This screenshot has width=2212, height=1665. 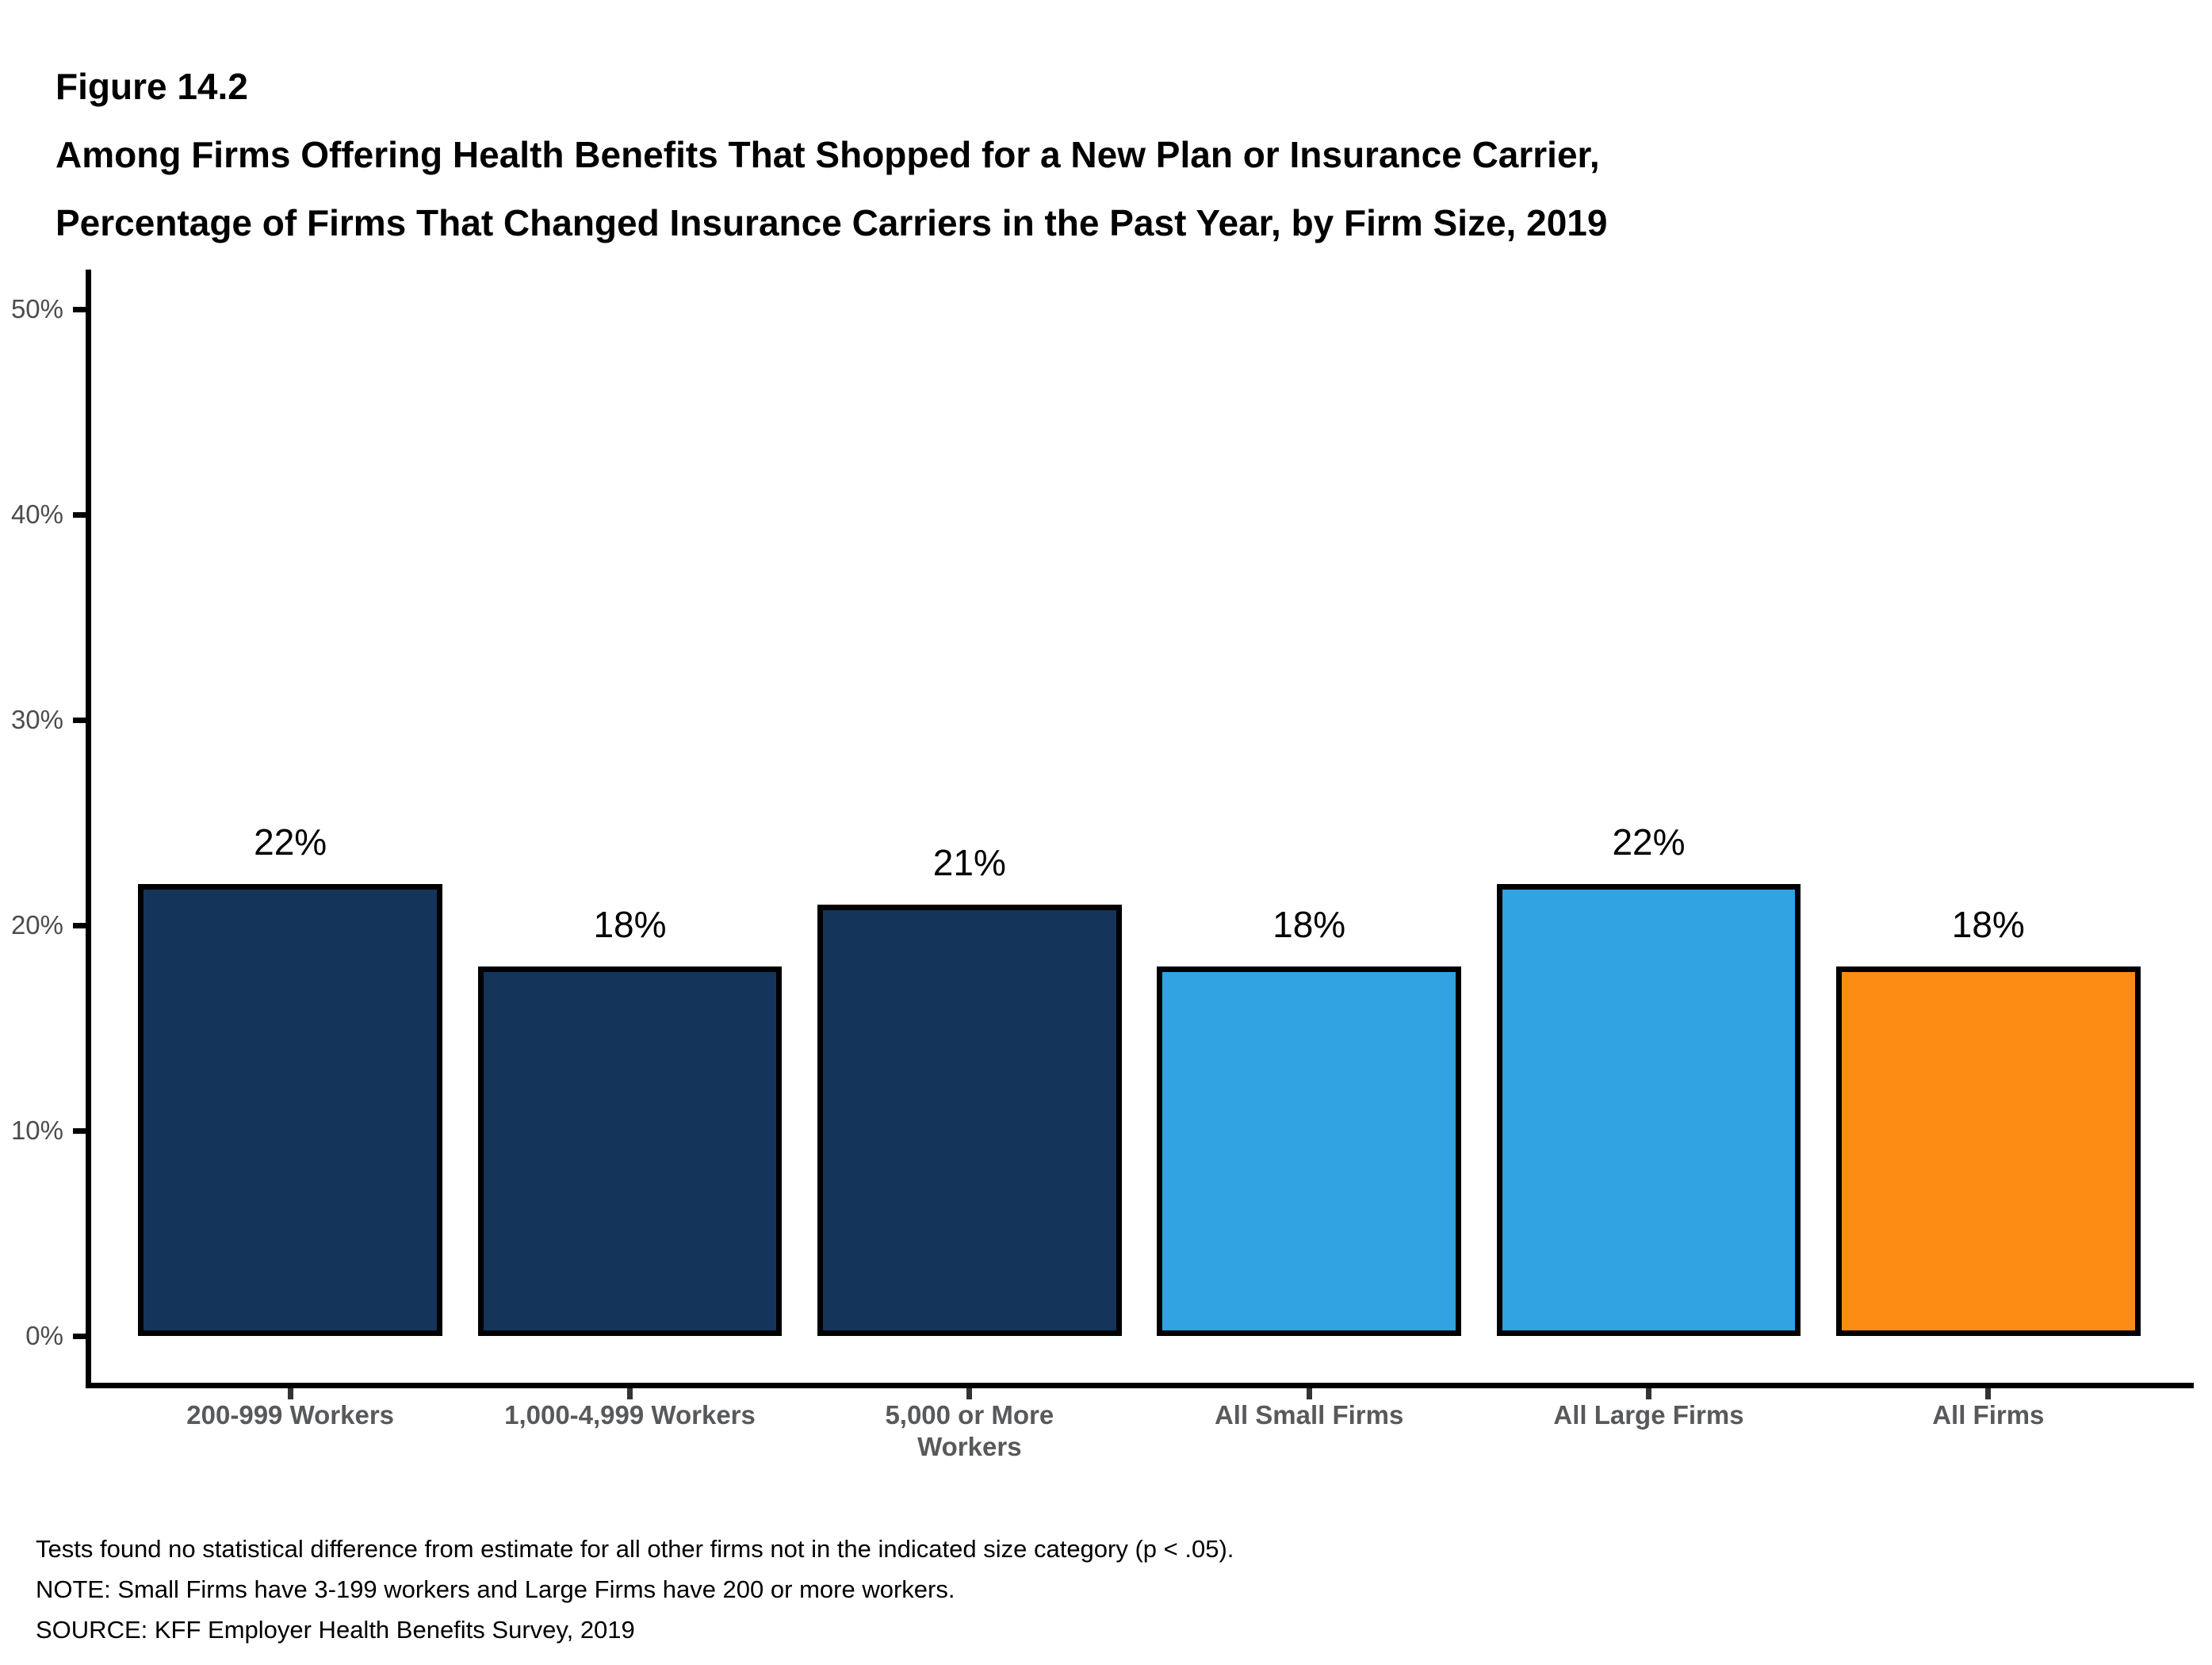 I want to click on y-tick-label: 10%, so click(x=36, y=1130).